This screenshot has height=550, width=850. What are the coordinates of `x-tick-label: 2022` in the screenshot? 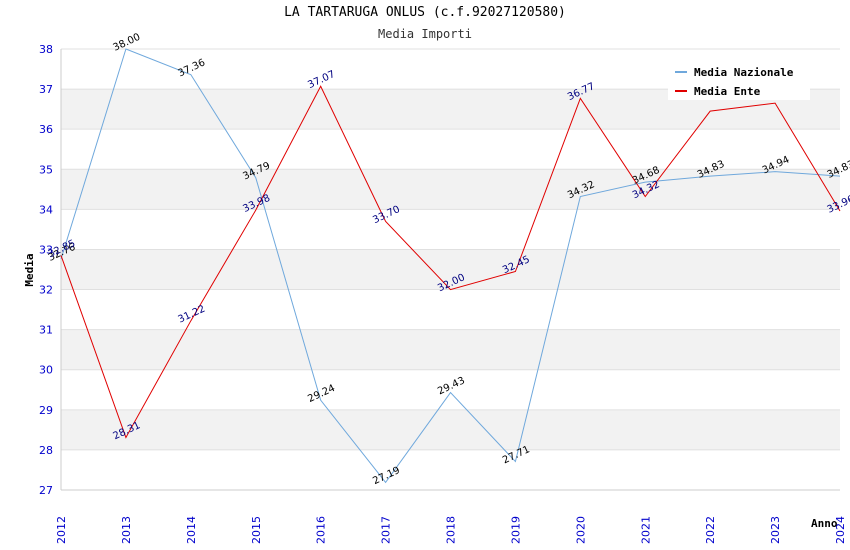 It's located at (710, 530).